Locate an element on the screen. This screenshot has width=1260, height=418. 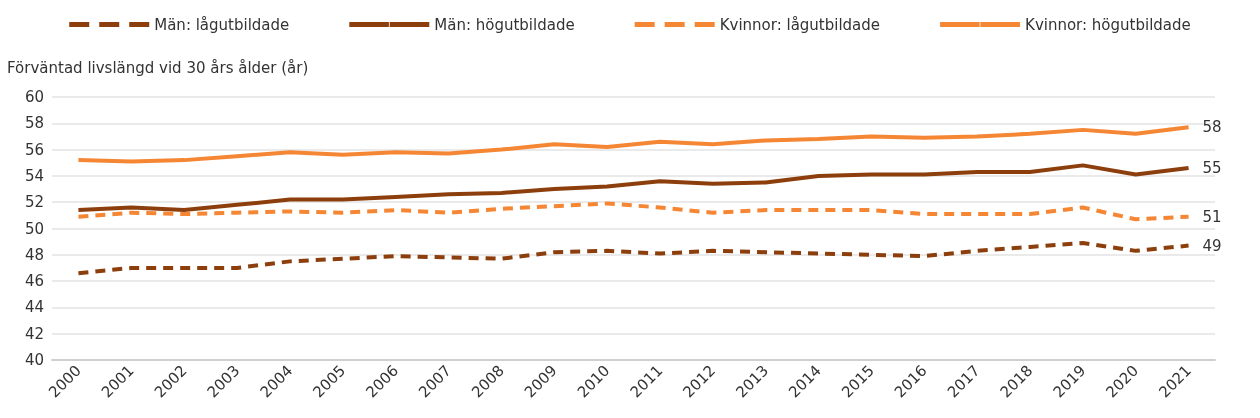
y-tick-label: 52 is located at coordinates (34, 202).